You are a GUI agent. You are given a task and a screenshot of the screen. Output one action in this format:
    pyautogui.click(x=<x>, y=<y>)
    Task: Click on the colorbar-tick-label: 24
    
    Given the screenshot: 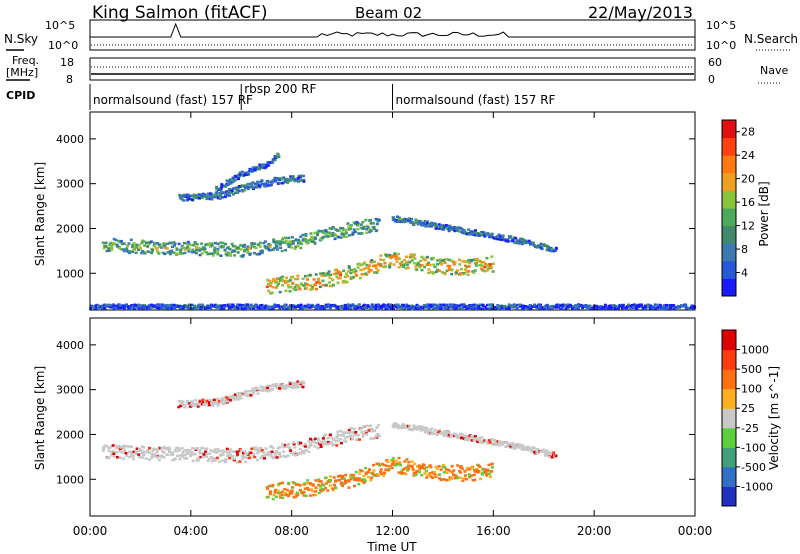 What is the action you would take?
    pyautogui.click(x=748, y=155)
    